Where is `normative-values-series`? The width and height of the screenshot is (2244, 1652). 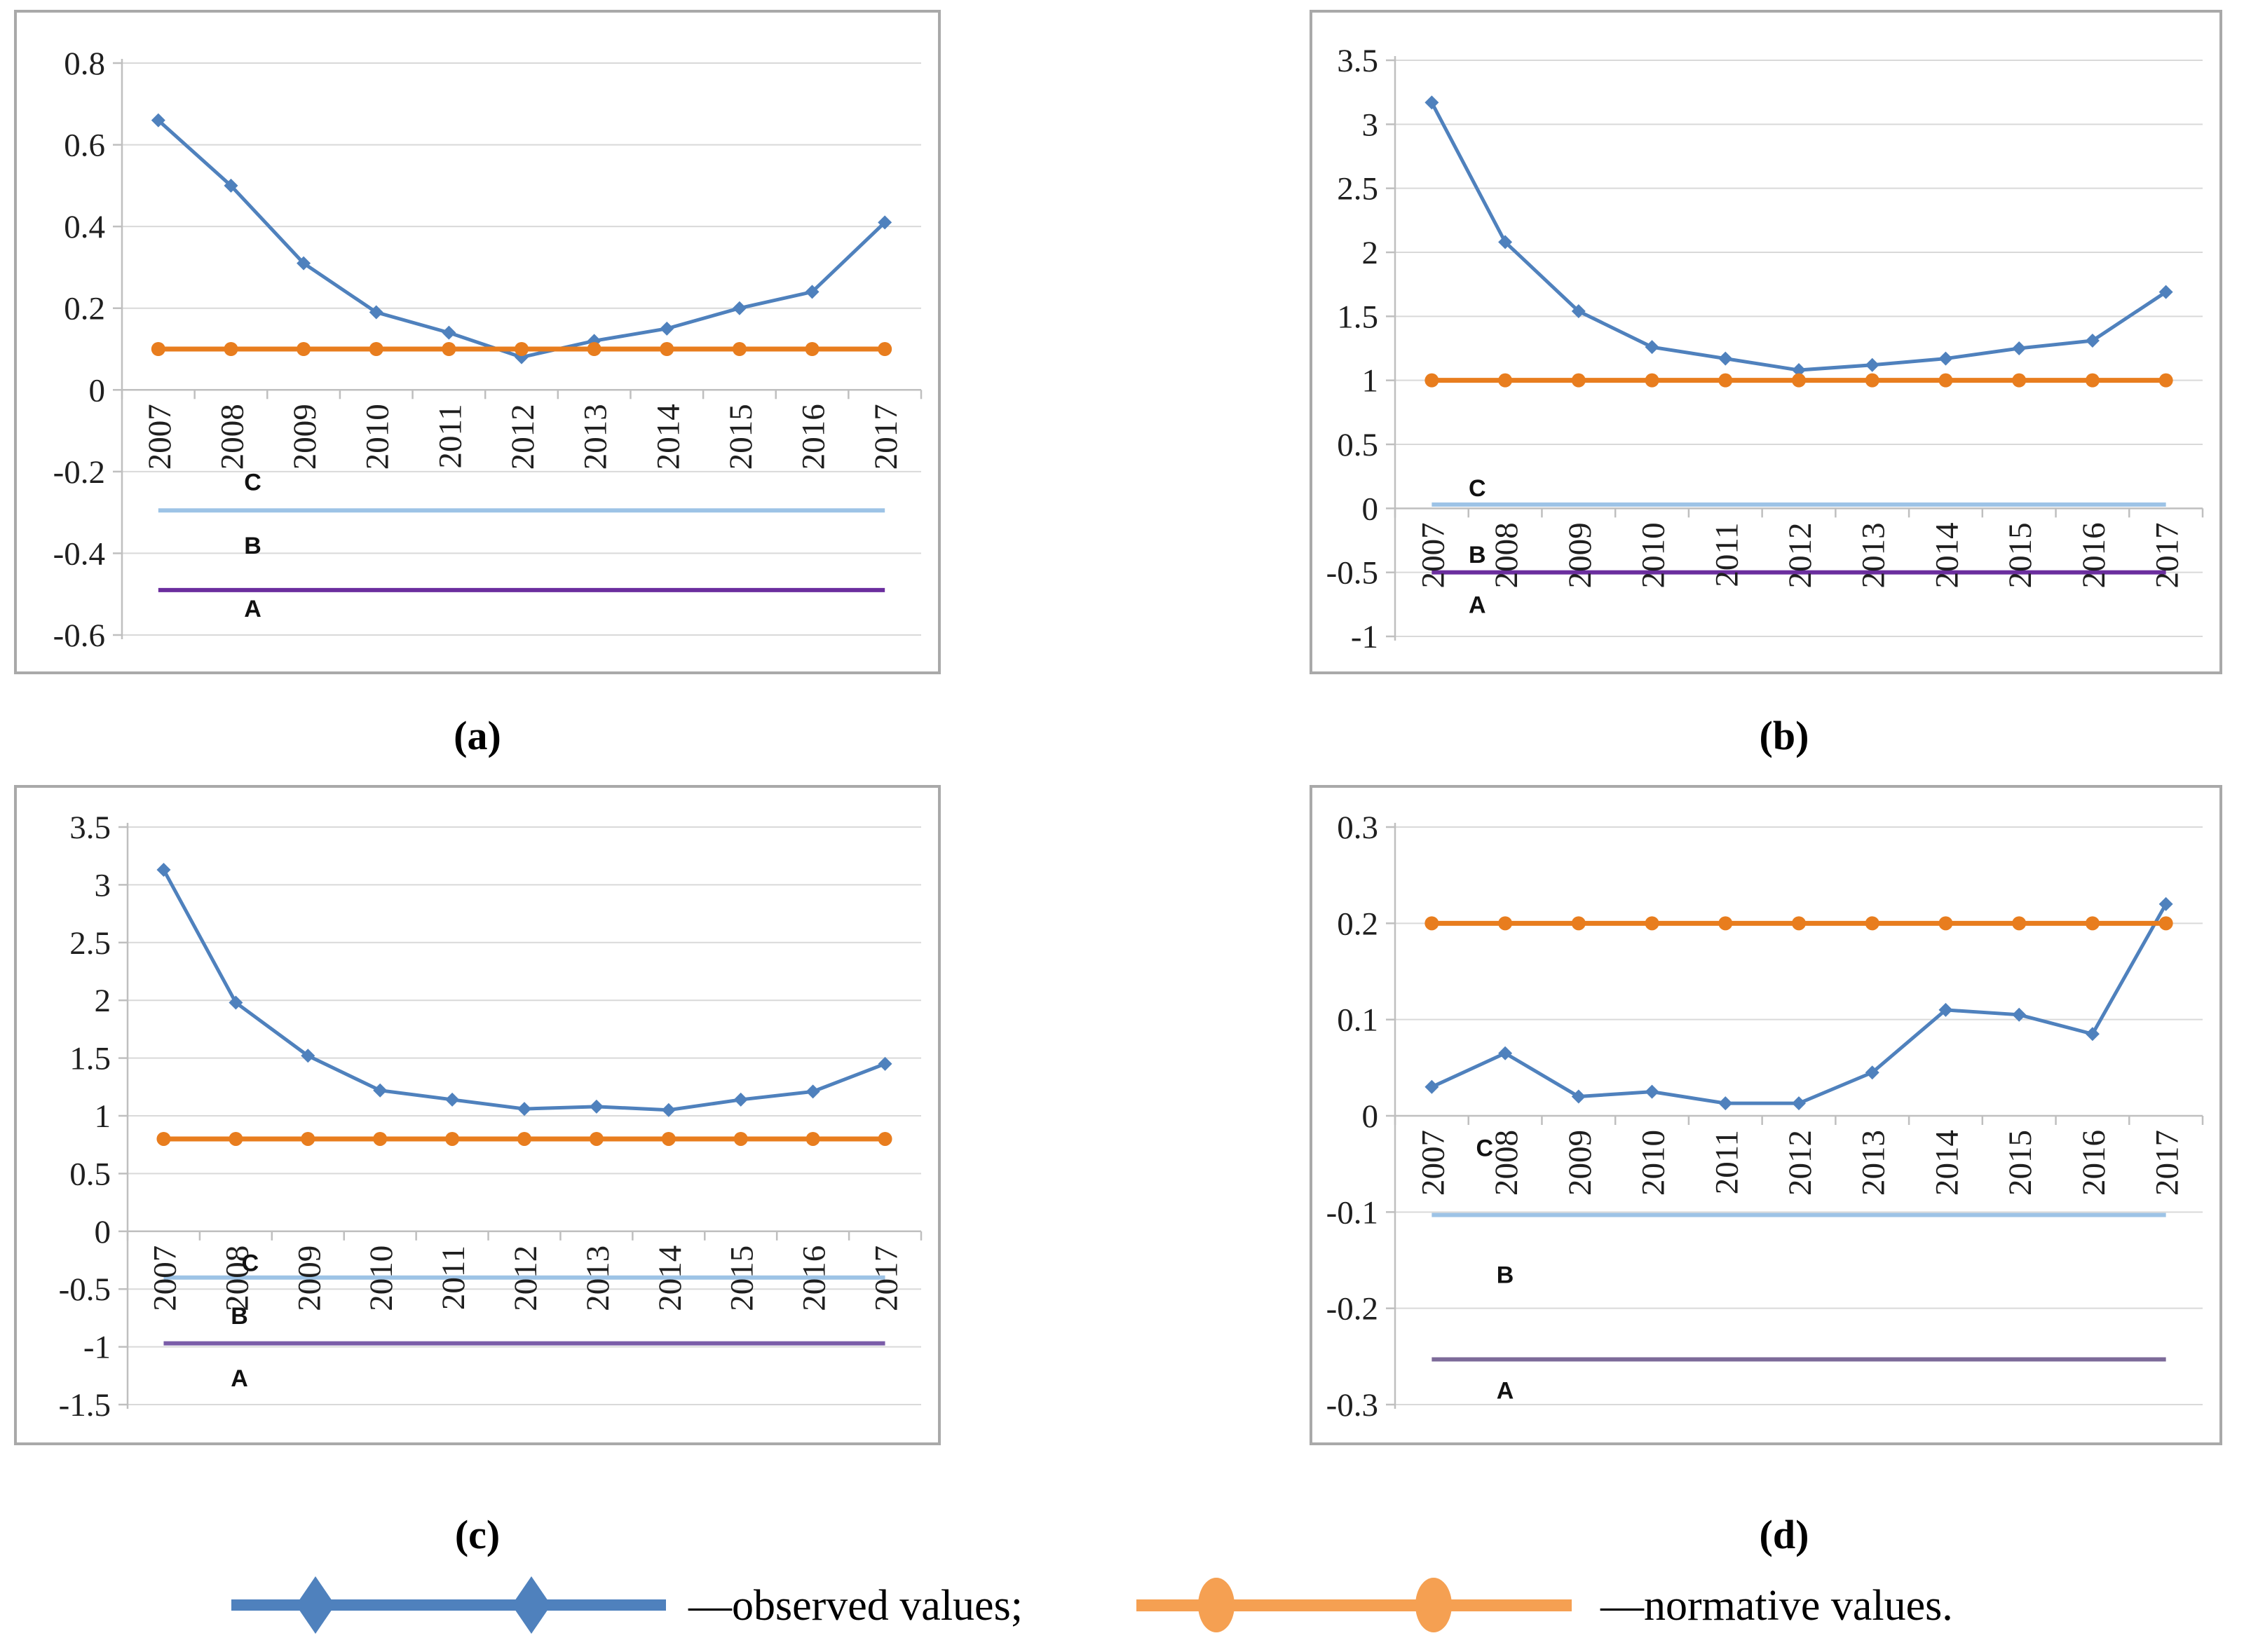 normative-values-series is located at coordinates (1798, 380).